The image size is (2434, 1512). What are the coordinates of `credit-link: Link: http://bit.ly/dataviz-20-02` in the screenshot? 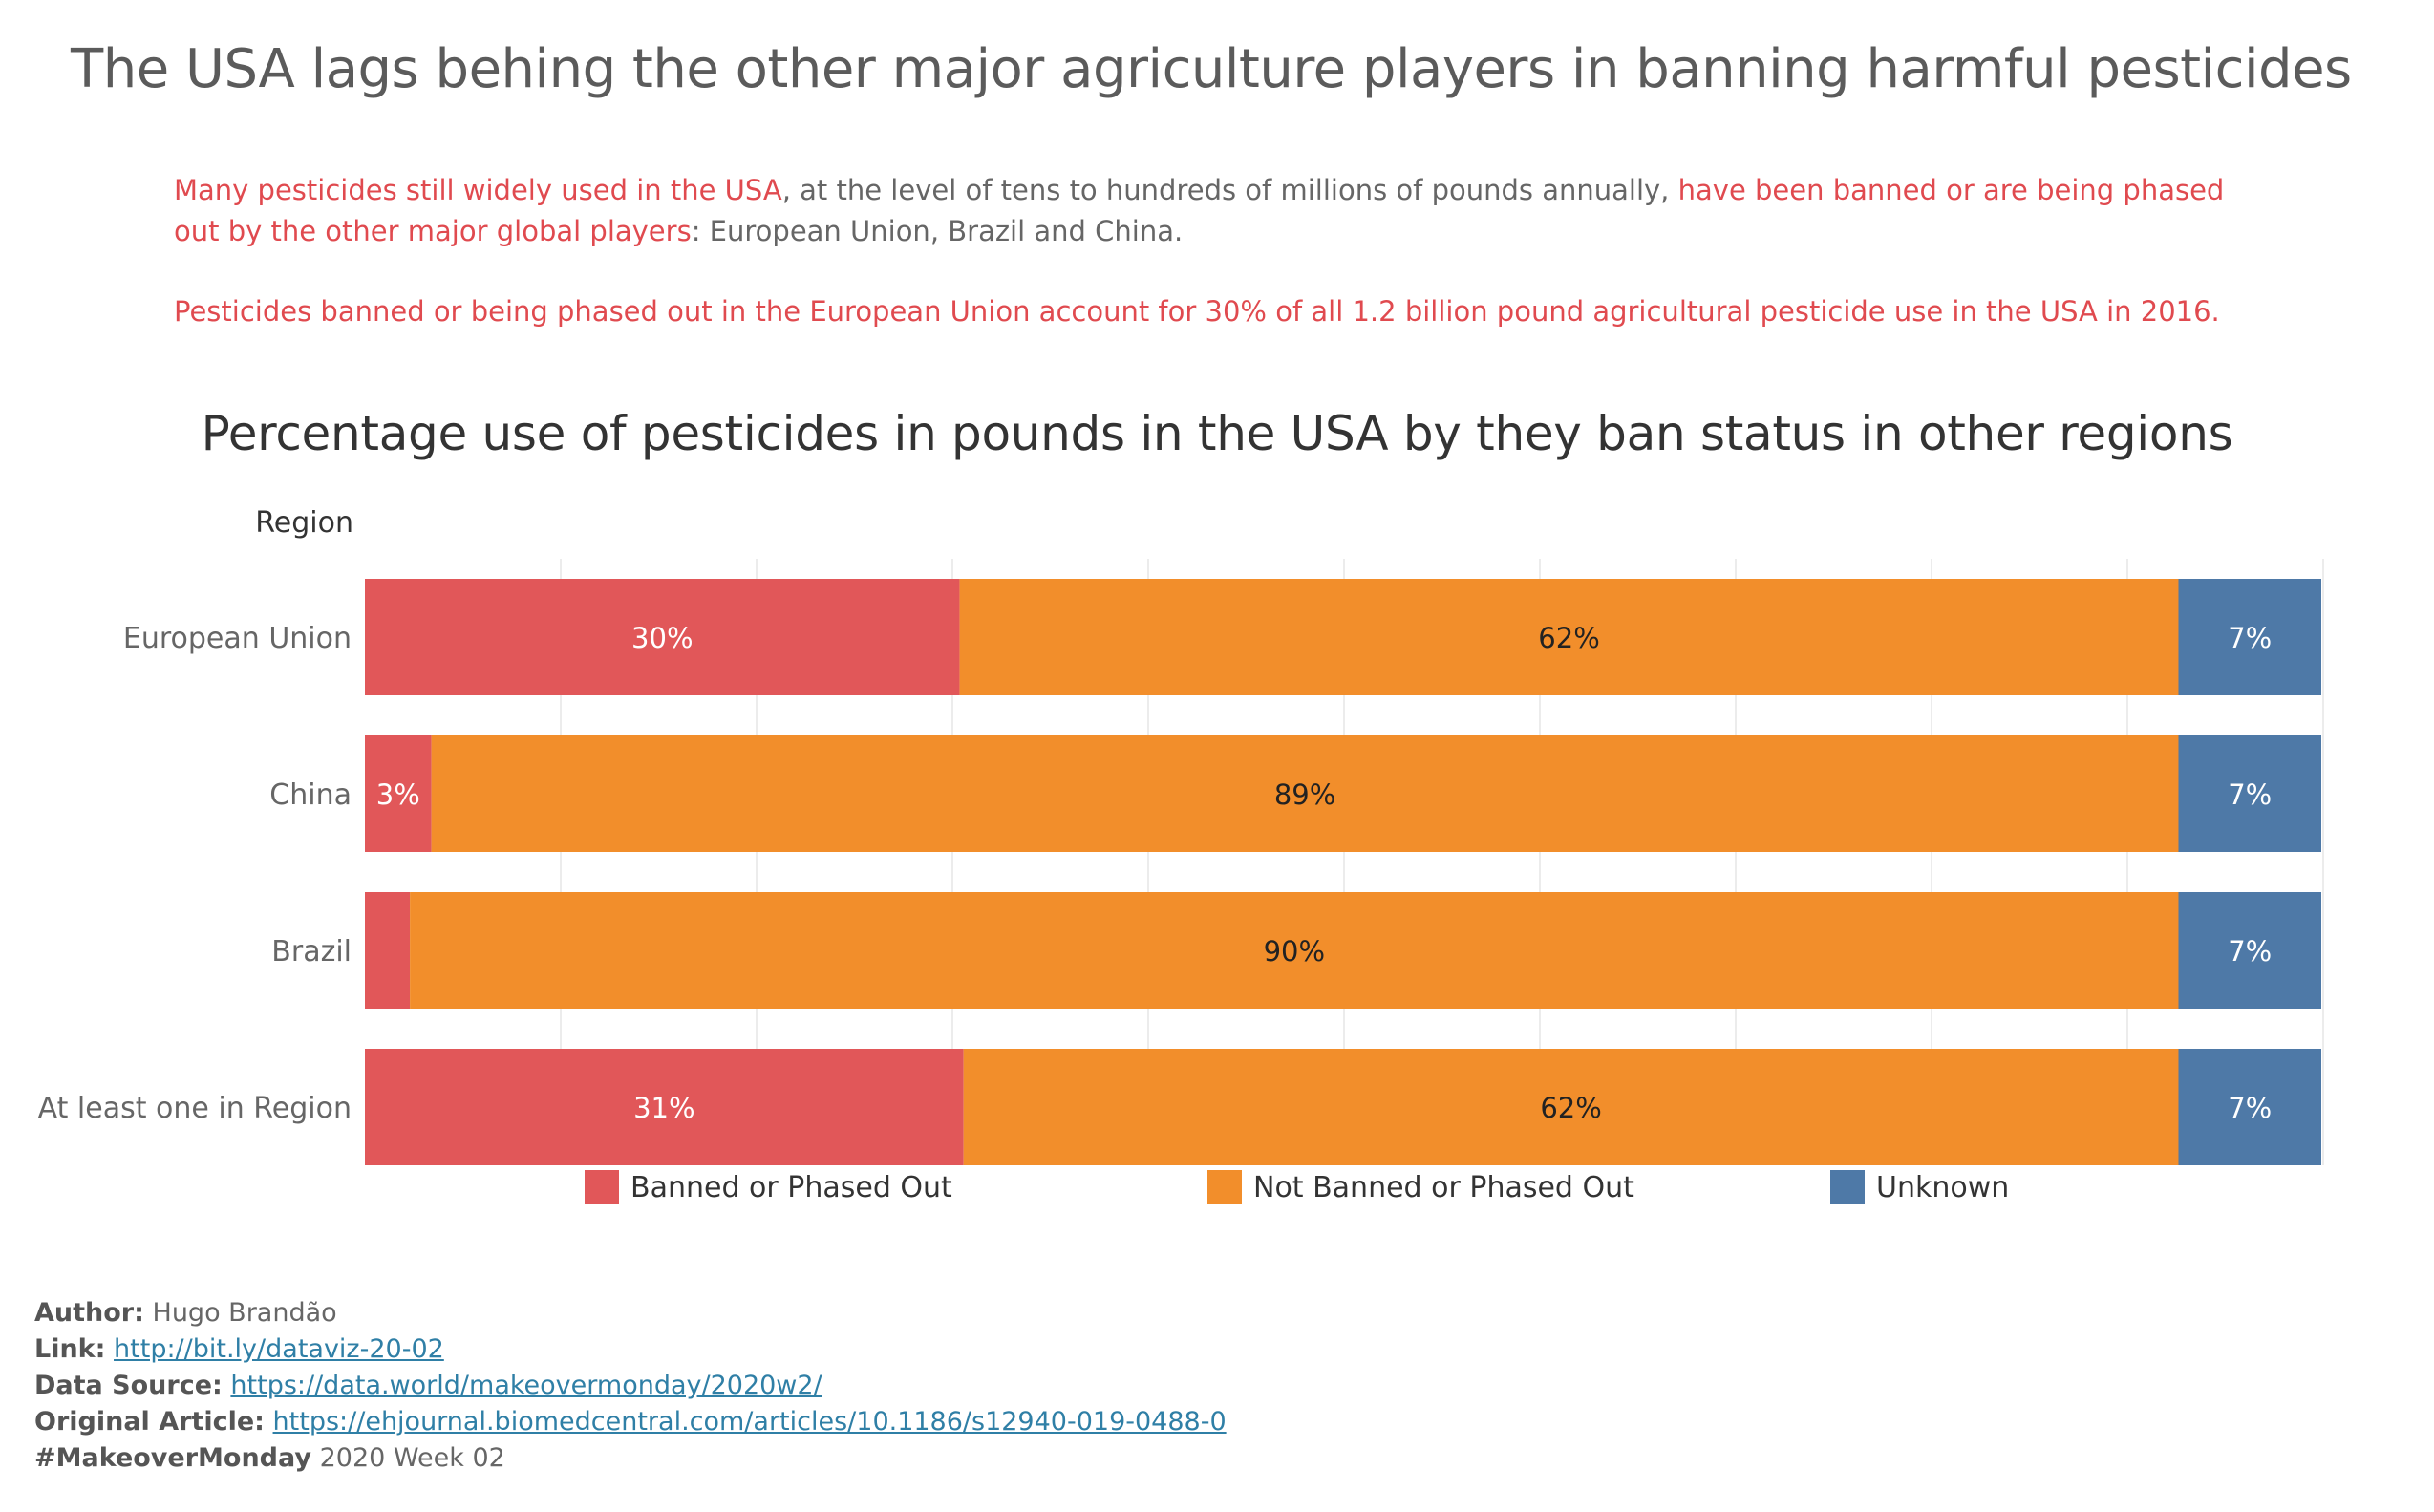 It's located at (630, 1349).